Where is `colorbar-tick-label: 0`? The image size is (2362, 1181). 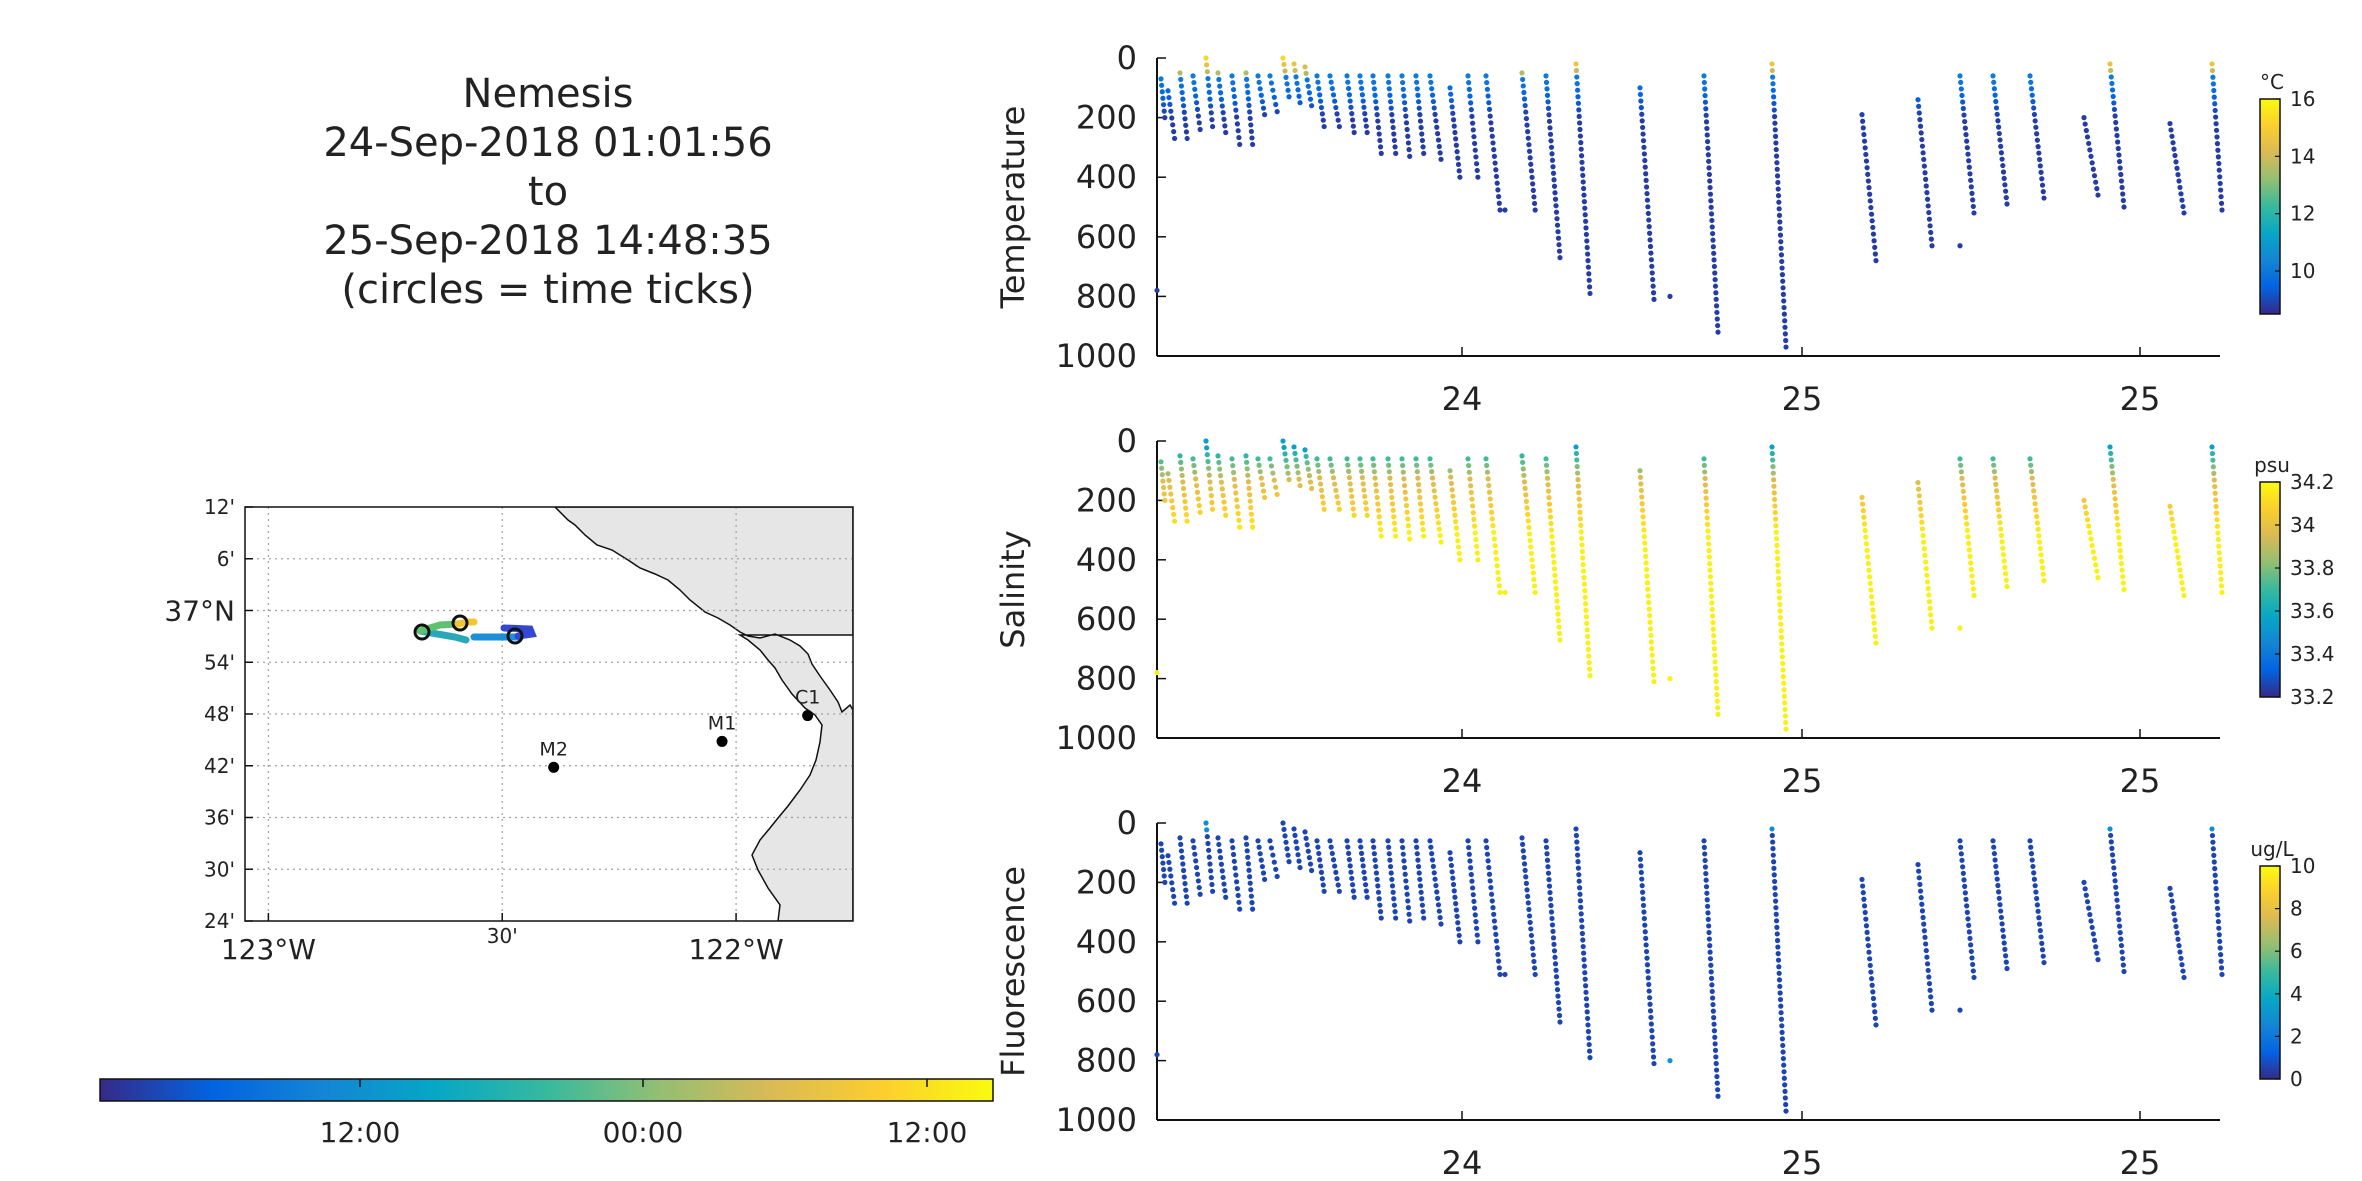
colorbar-tick-label: 0 is located at coordinates (2296, 1079).